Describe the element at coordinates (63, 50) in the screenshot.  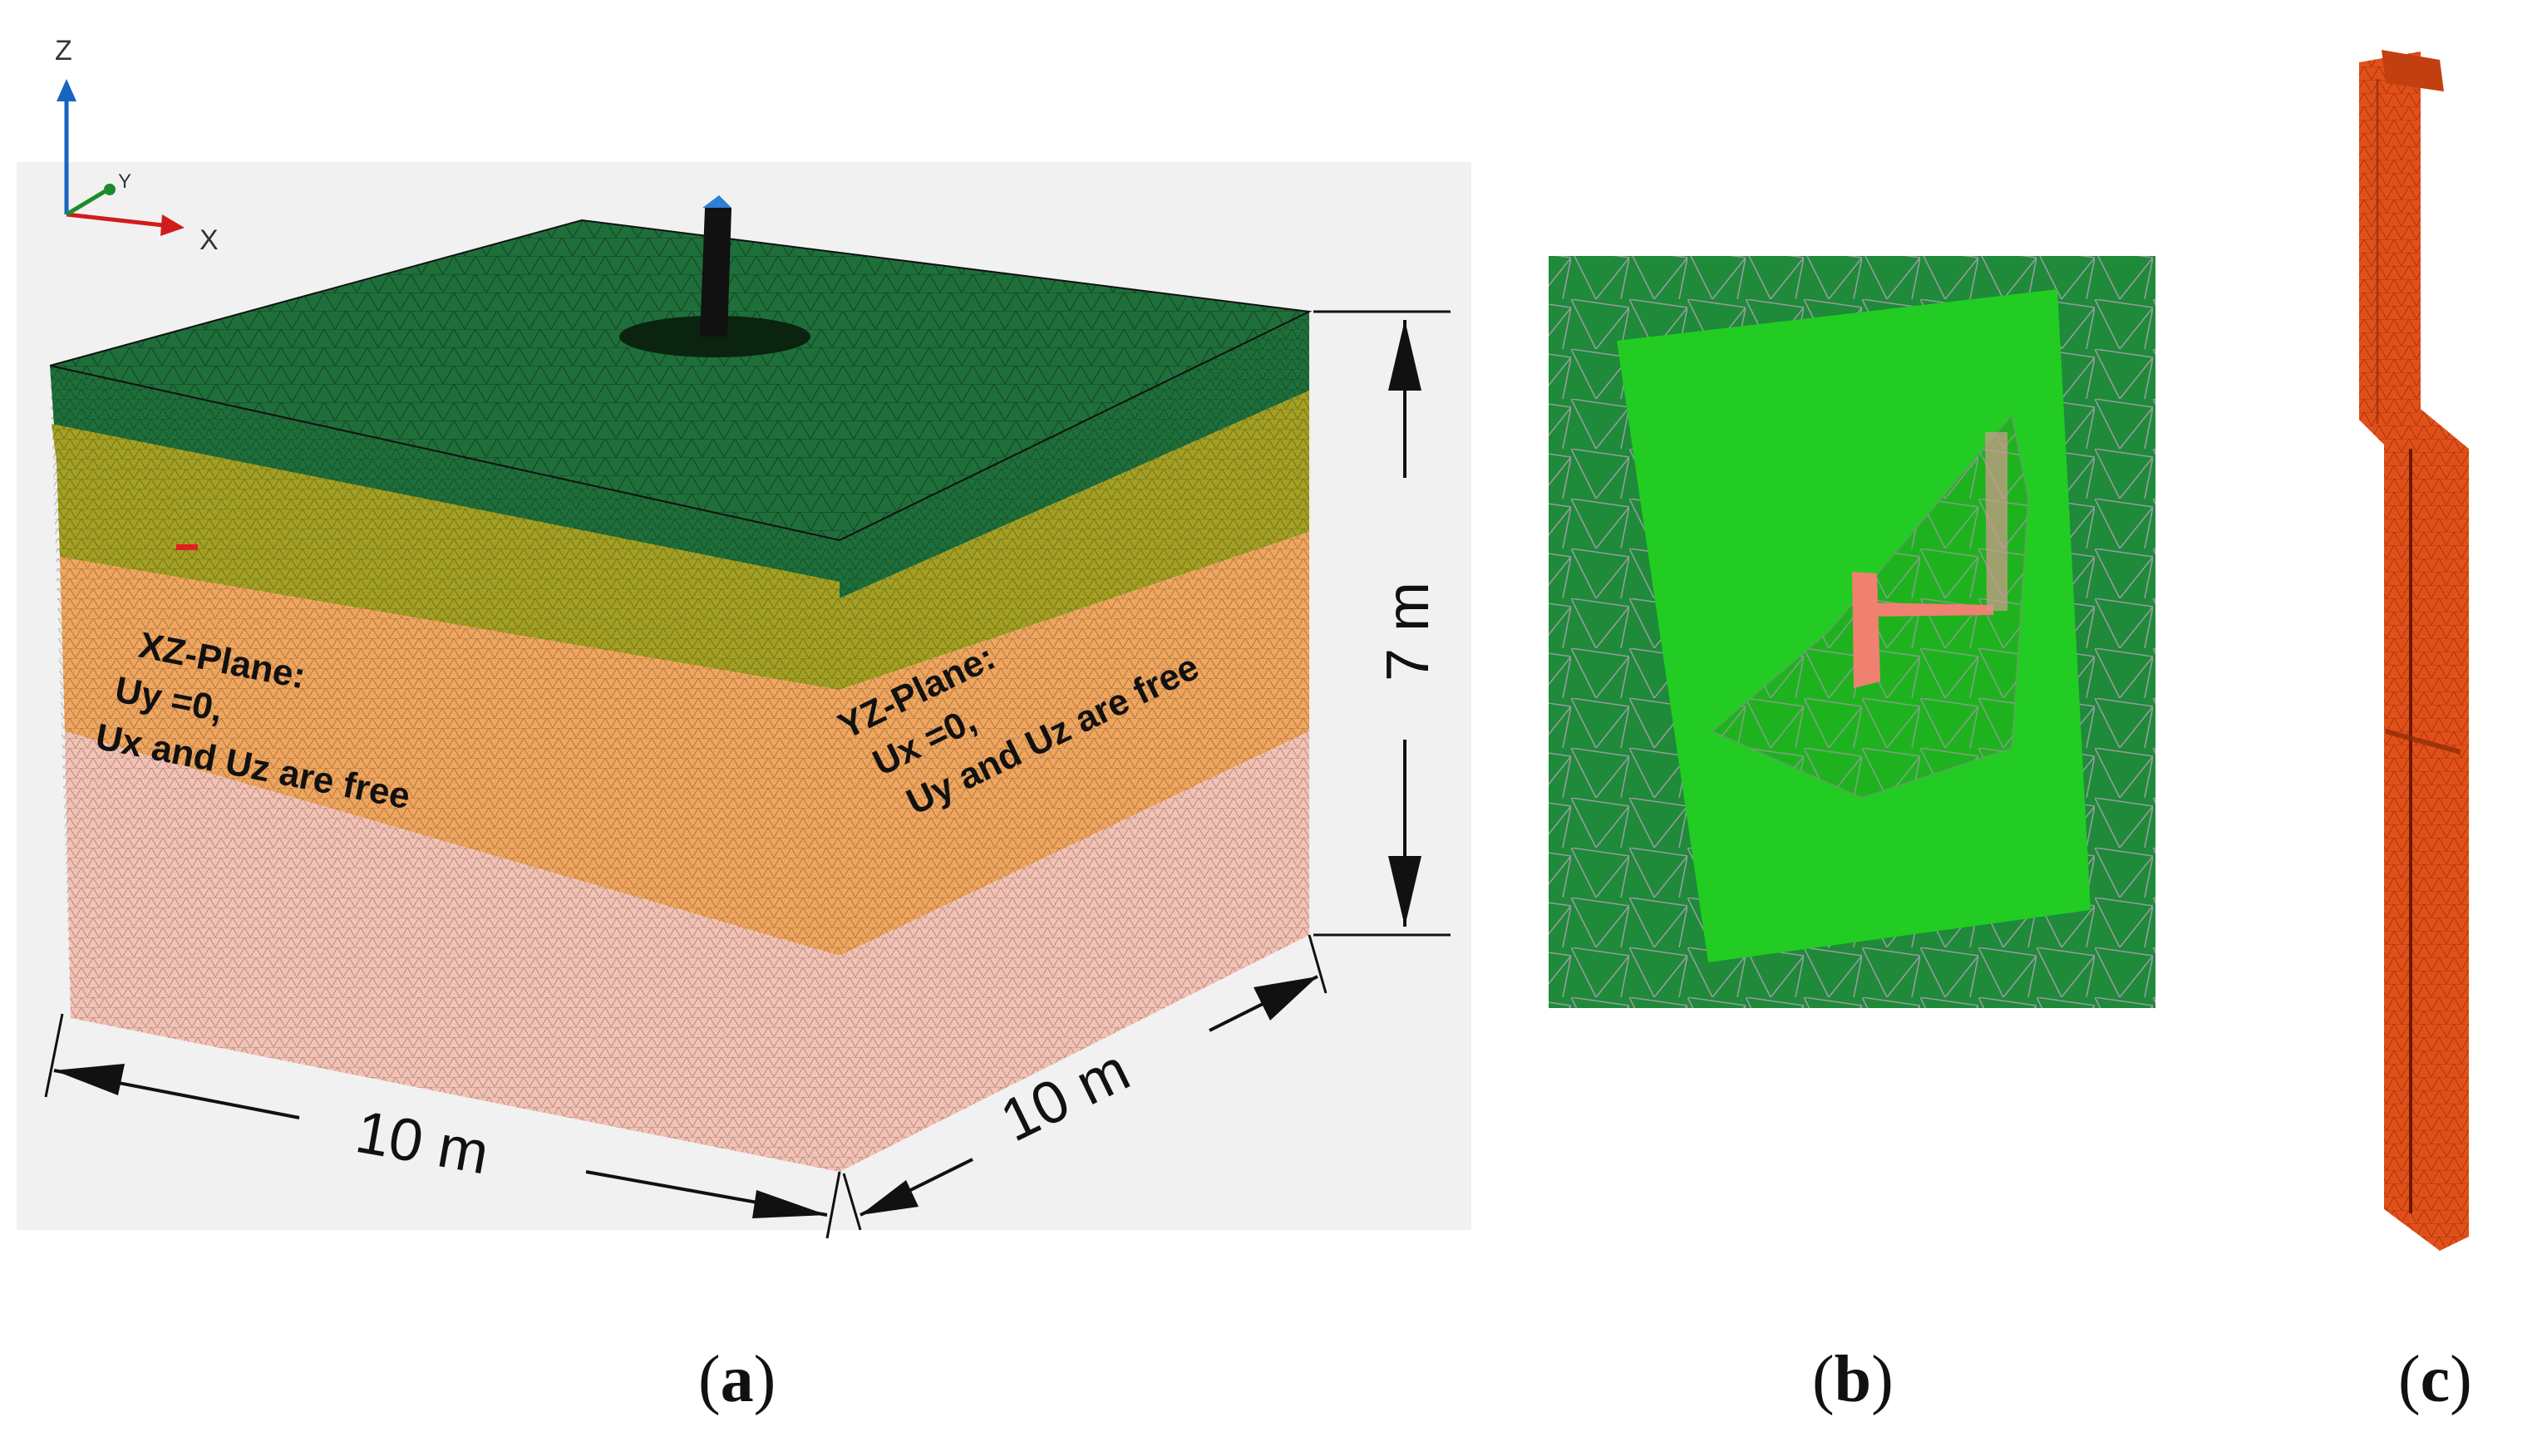
I see `z-axis-label: Z` at that location.